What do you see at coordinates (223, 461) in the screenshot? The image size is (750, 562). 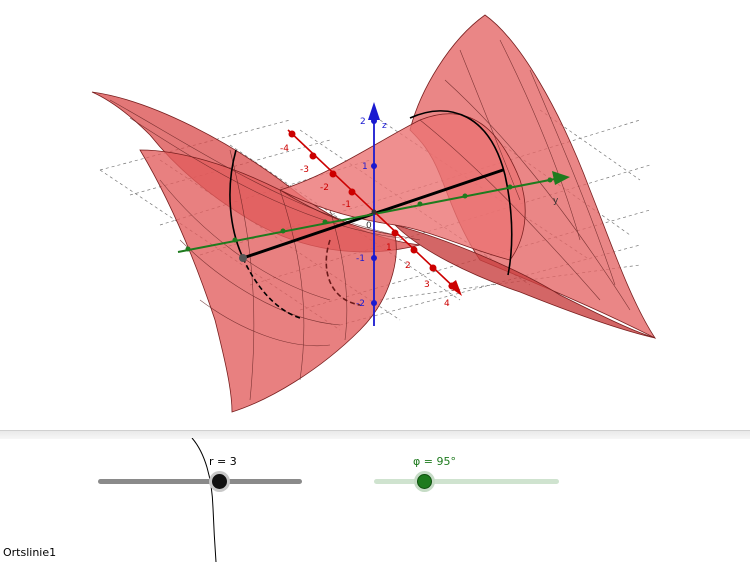 I see `slider-r-label: r = 3` at bounding box center [223, 461].